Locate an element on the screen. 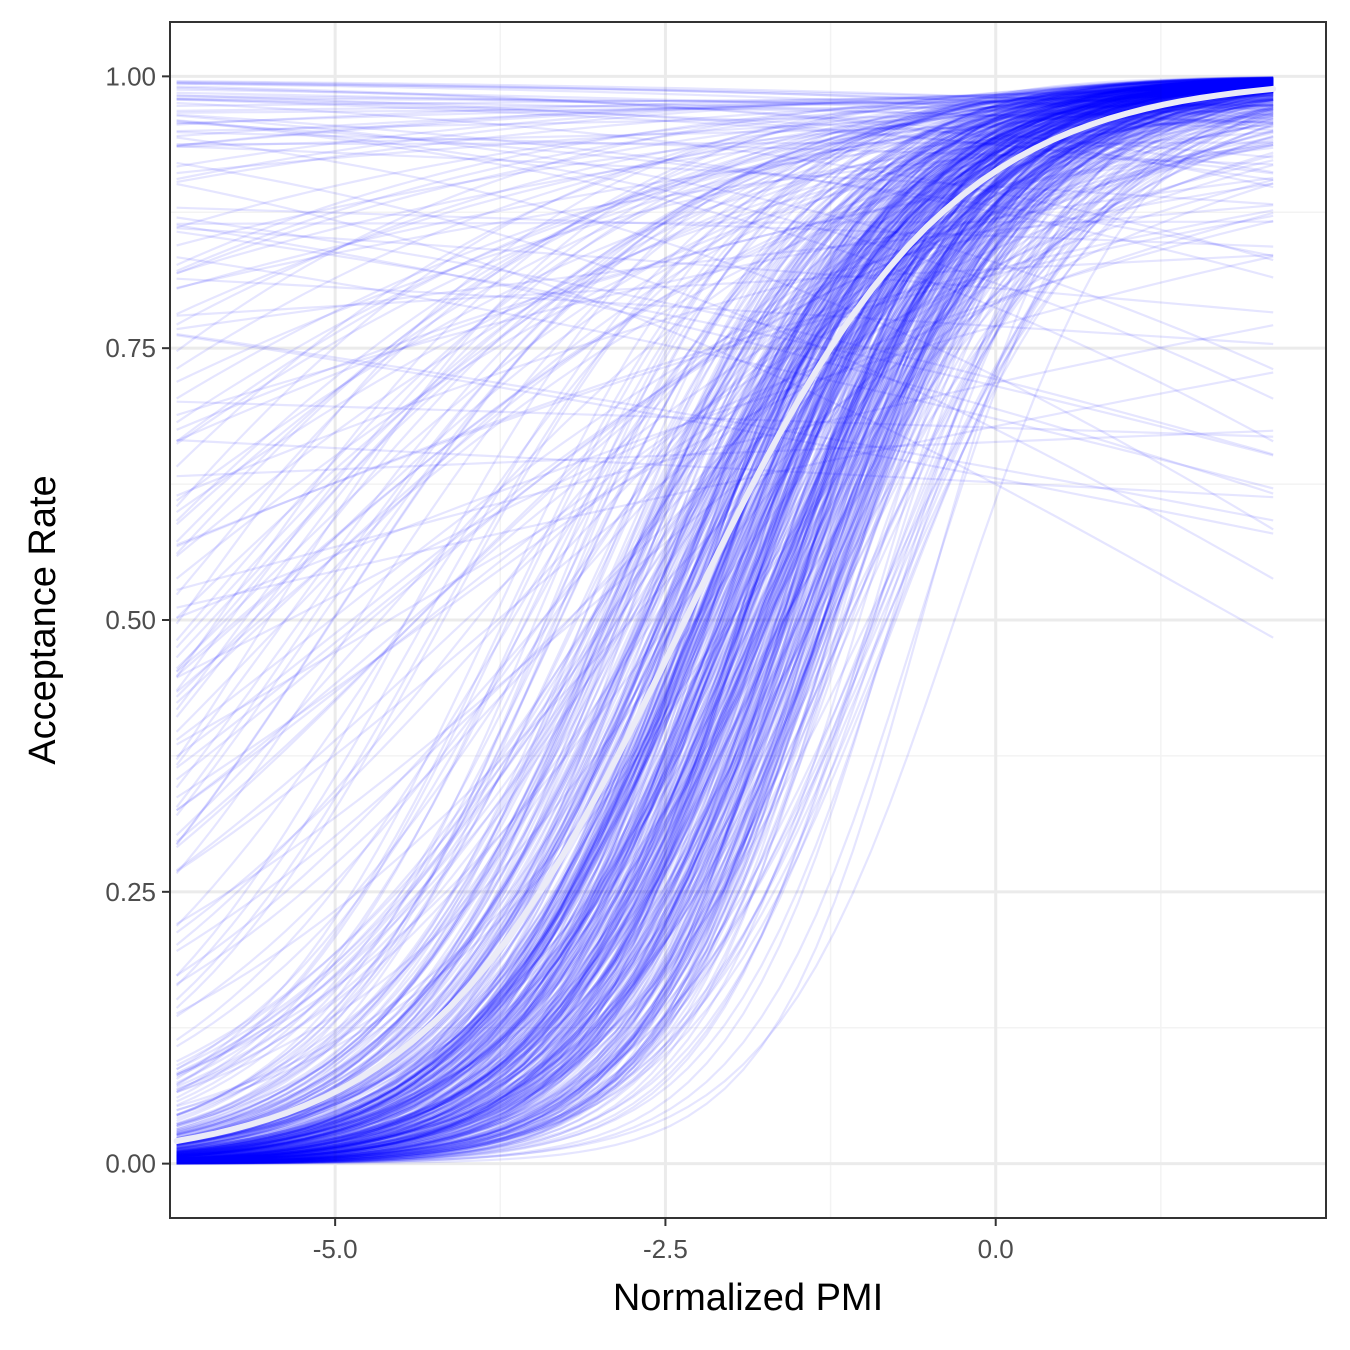 This screenshot has height=1350, width=1350. y-tick-label: 0.50 is located at coordinates (130, 620).